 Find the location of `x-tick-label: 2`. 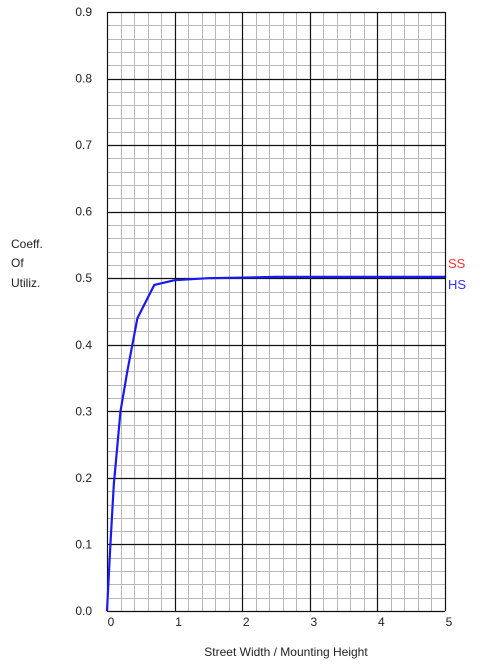

x-tick-label: 2 is located at coordinates (246, 622).